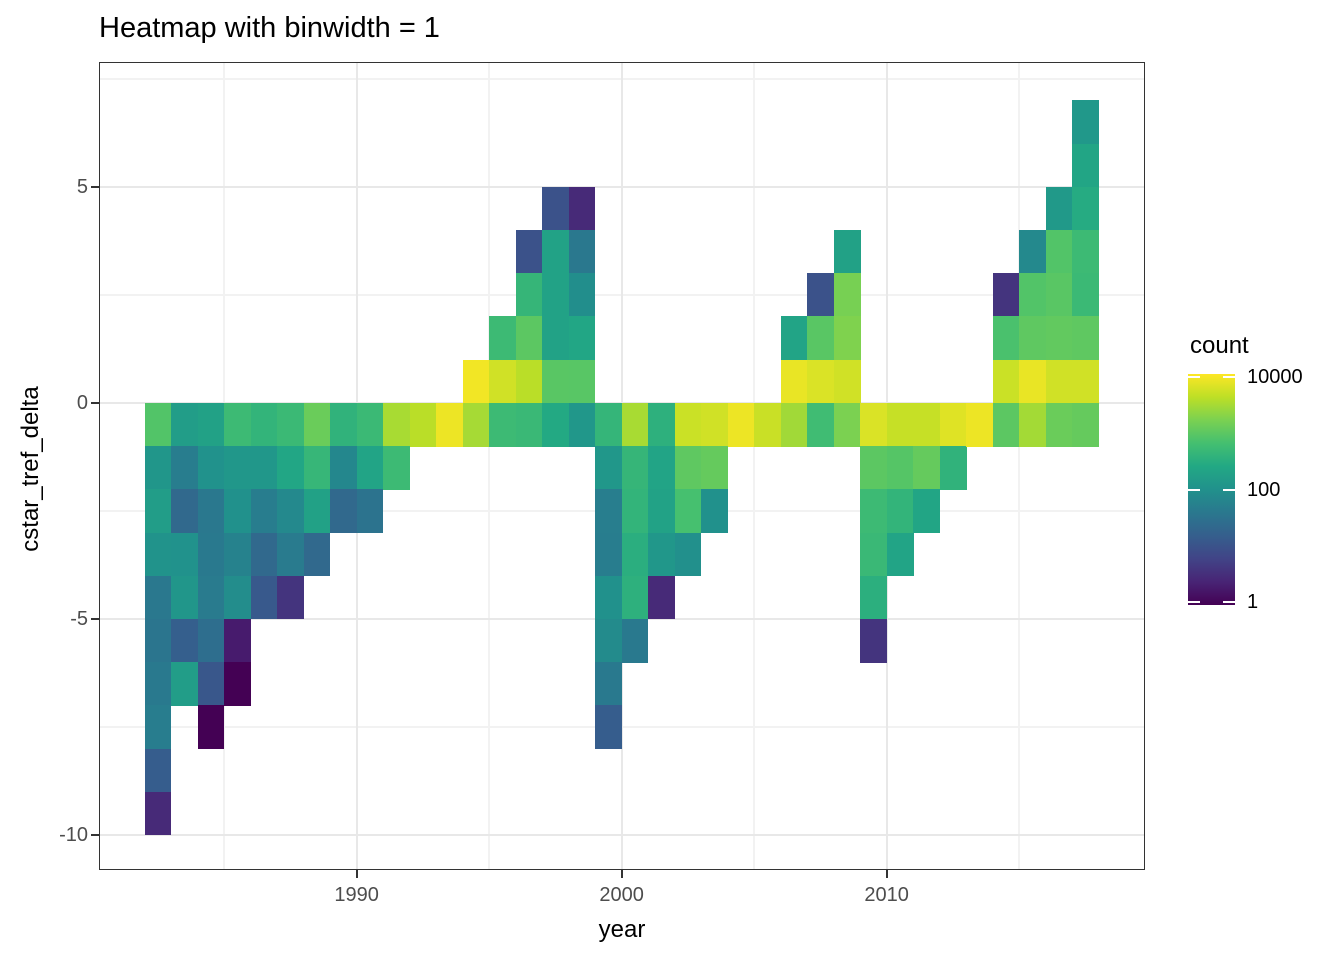 The image size is (1344, 960). Describe the element at coordinates (622, 186) in the screenshot. I see `y-major-gridline` at that location.